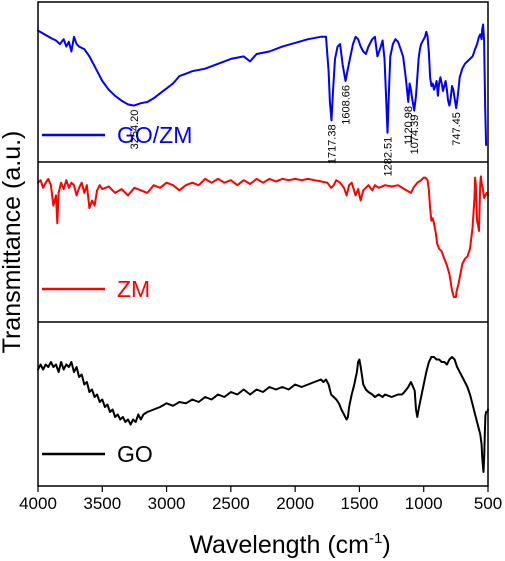  I want to click on peak-label: 747.45, so click(457, 129).